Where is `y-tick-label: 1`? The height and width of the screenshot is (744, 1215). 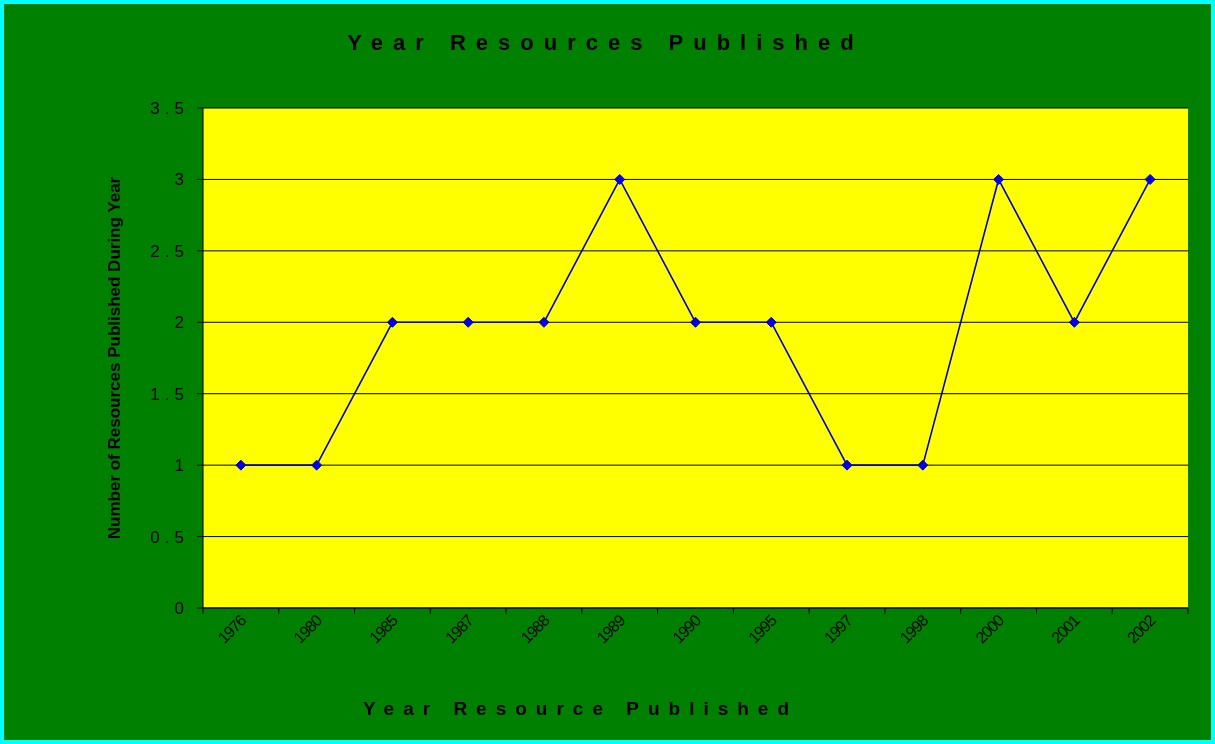 y-tick-label: 1 is located at coordinates (181, 466).